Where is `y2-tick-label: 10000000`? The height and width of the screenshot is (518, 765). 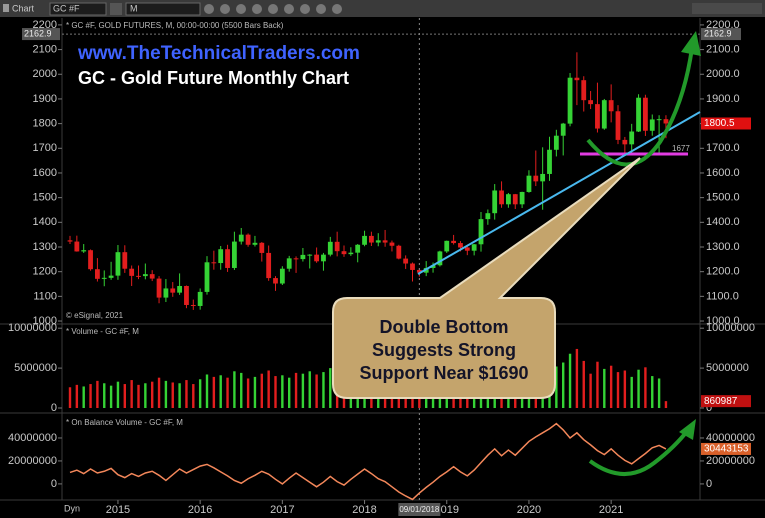
y2-tick-label: 10000000 is located at coordinates (730, 328).